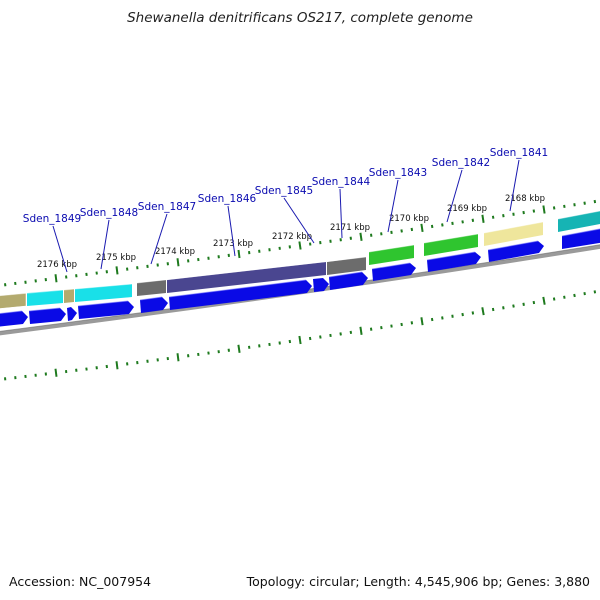  Describe the element at coordinates (525, 199) in the screenshot. I see `kbp-label-2168: 2168 kbp` at that location.